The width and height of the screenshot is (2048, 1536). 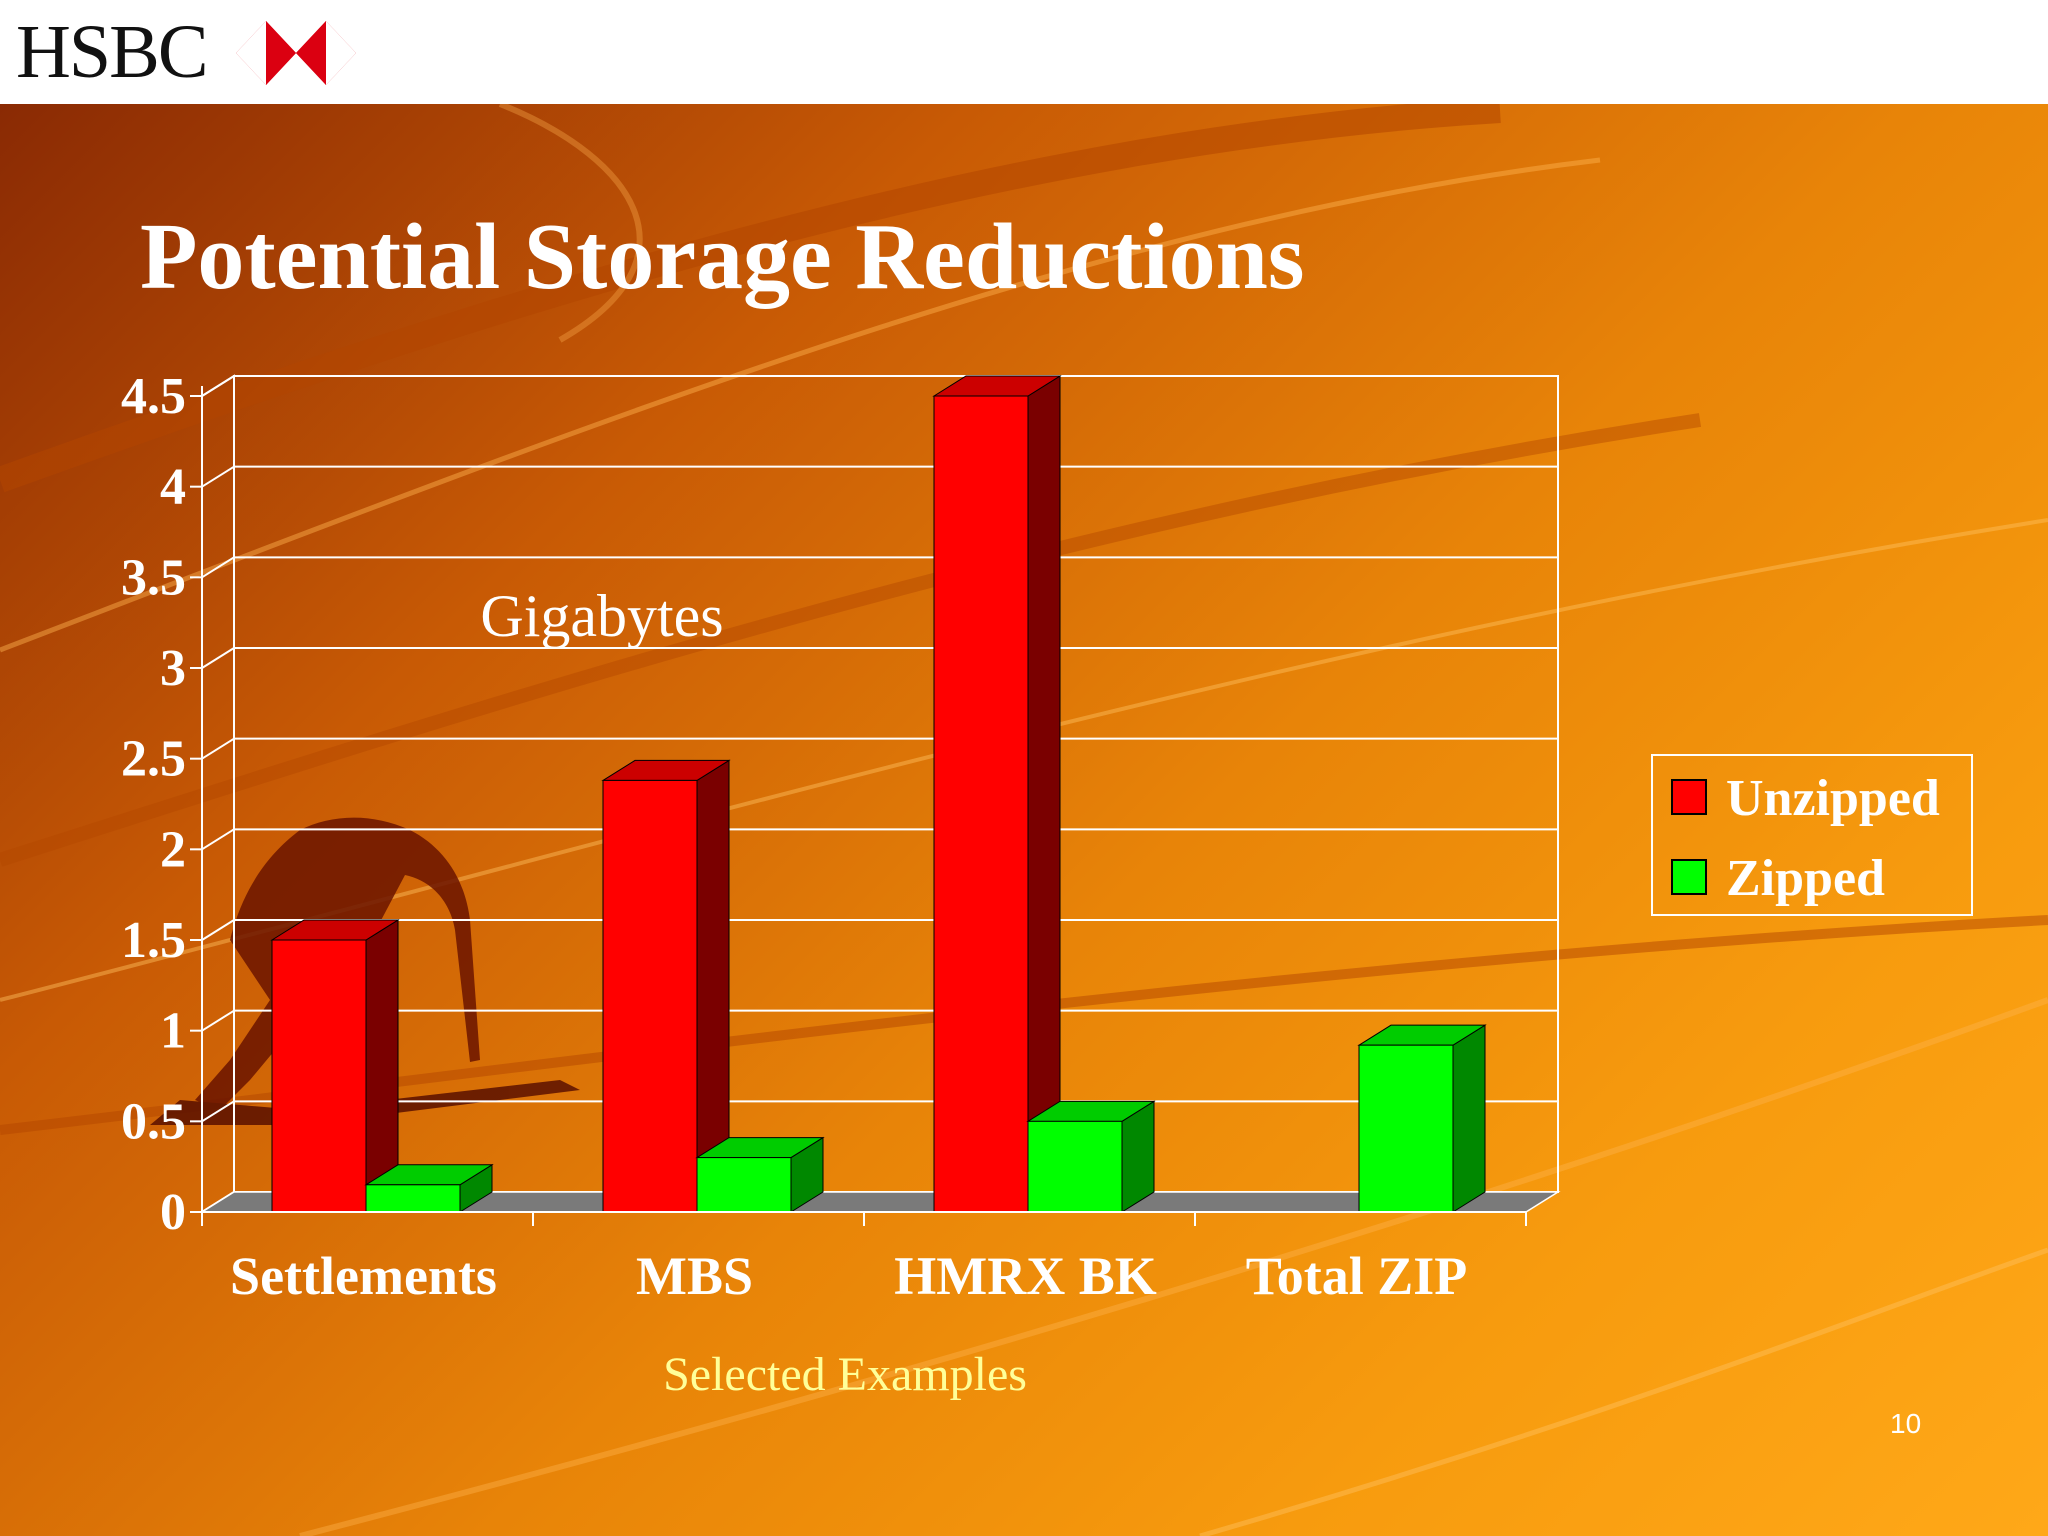 What do you see at coordinates (1805, 878) in the screenshot?
I see `legend-label: Zipped` at bounding box center [1805, 878].